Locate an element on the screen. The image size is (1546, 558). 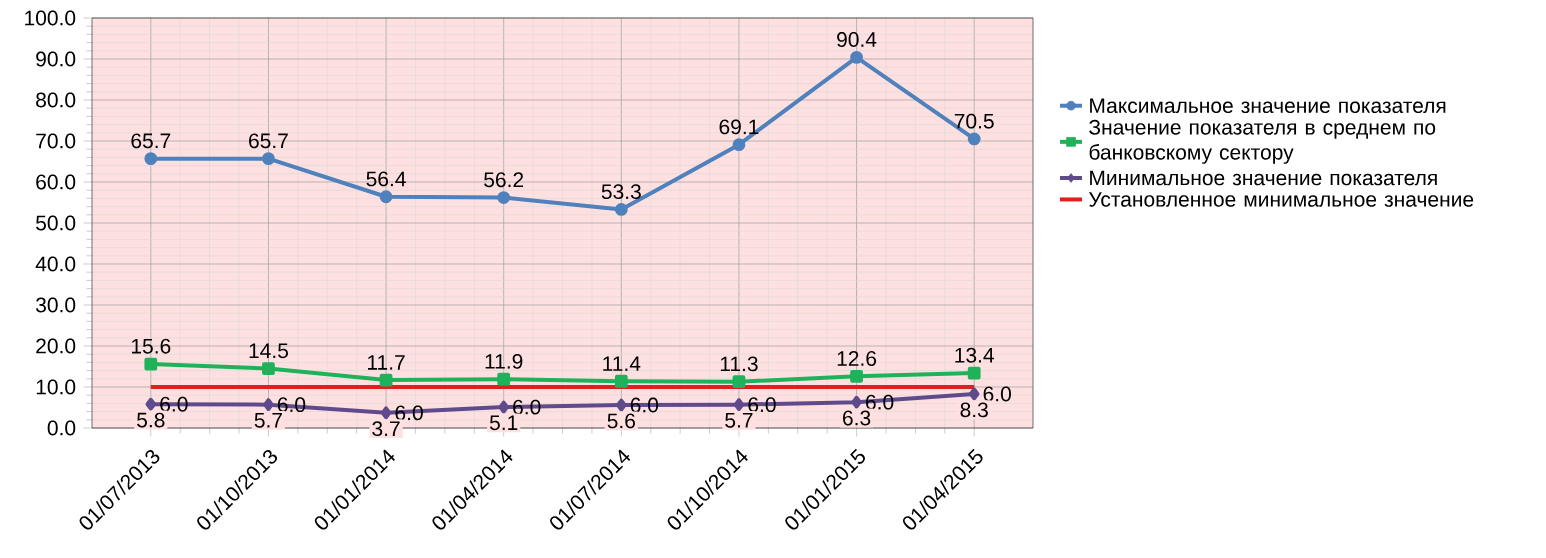
y-tick-label: 30.0 is located at coordinates (55, 305).